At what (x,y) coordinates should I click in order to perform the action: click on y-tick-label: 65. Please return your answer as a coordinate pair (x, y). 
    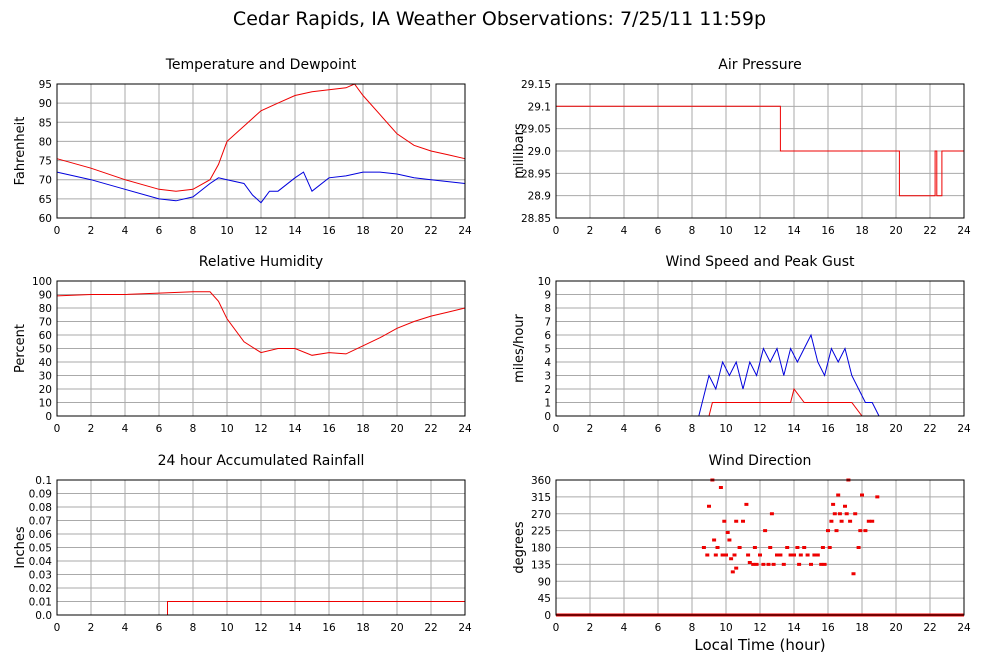
    Looking at the image, I should click on (45, 200).